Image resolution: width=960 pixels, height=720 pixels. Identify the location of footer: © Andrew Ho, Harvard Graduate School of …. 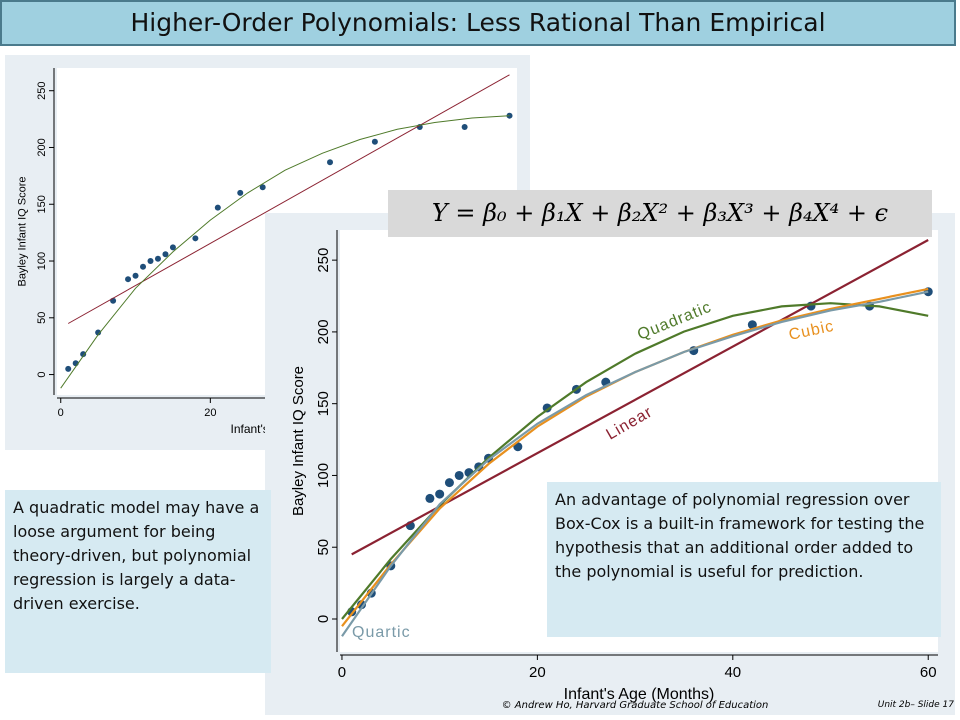
(635, 705).